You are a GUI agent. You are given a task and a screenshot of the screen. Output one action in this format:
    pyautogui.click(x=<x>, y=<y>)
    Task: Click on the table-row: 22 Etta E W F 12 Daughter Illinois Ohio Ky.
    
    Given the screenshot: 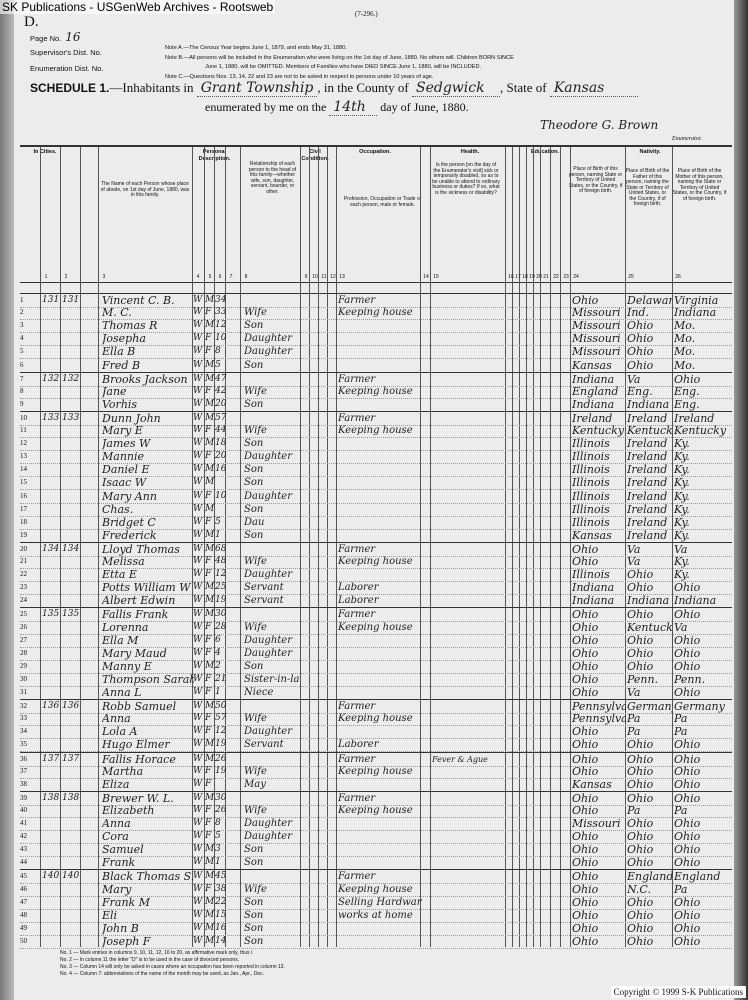 What is the action you would take?
    pyautogui.click(x=376, y=575)
    